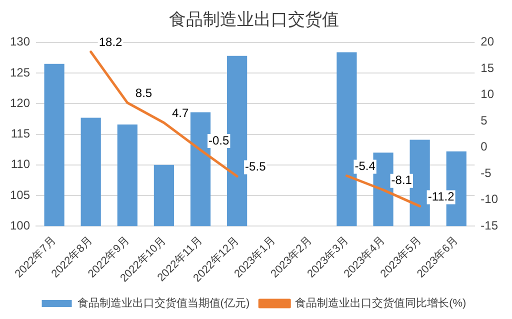 The width and height of the screenshot is (512, 319). Describe the element at coordinates (180, 113) in the screenshot. I see `data-label: 4.7` at that location.